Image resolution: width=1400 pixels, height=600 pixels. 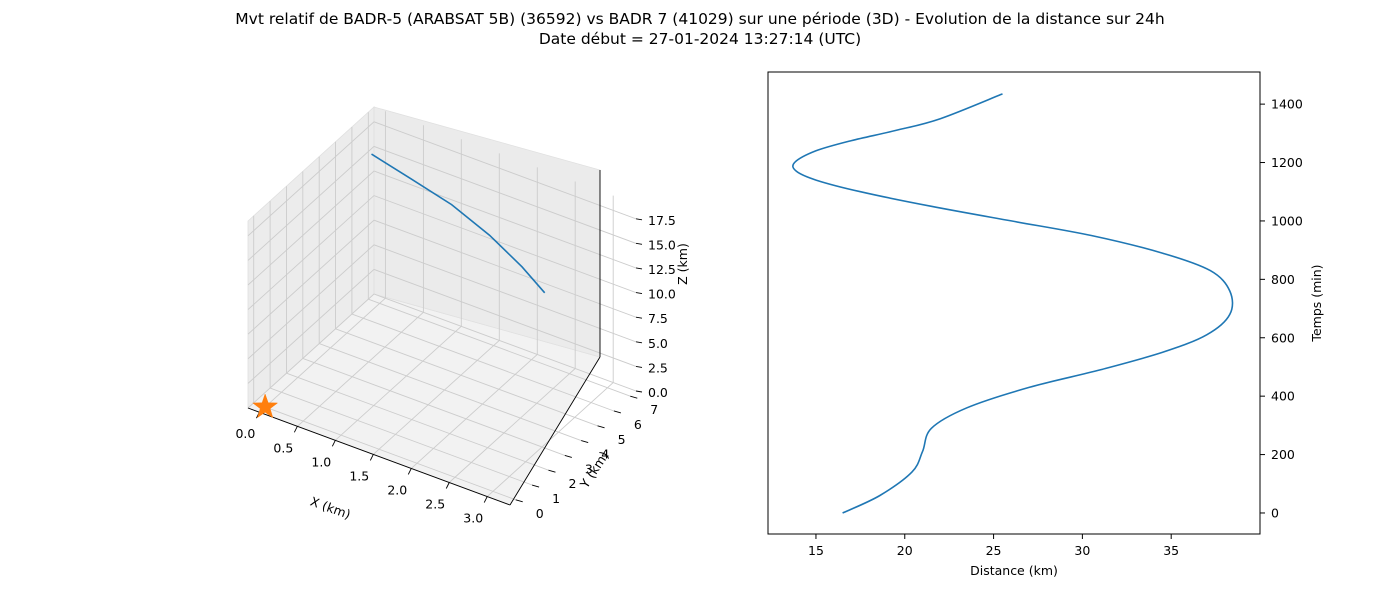 I want to click on y-tick-label: 400, so click(x=1283, y=396).